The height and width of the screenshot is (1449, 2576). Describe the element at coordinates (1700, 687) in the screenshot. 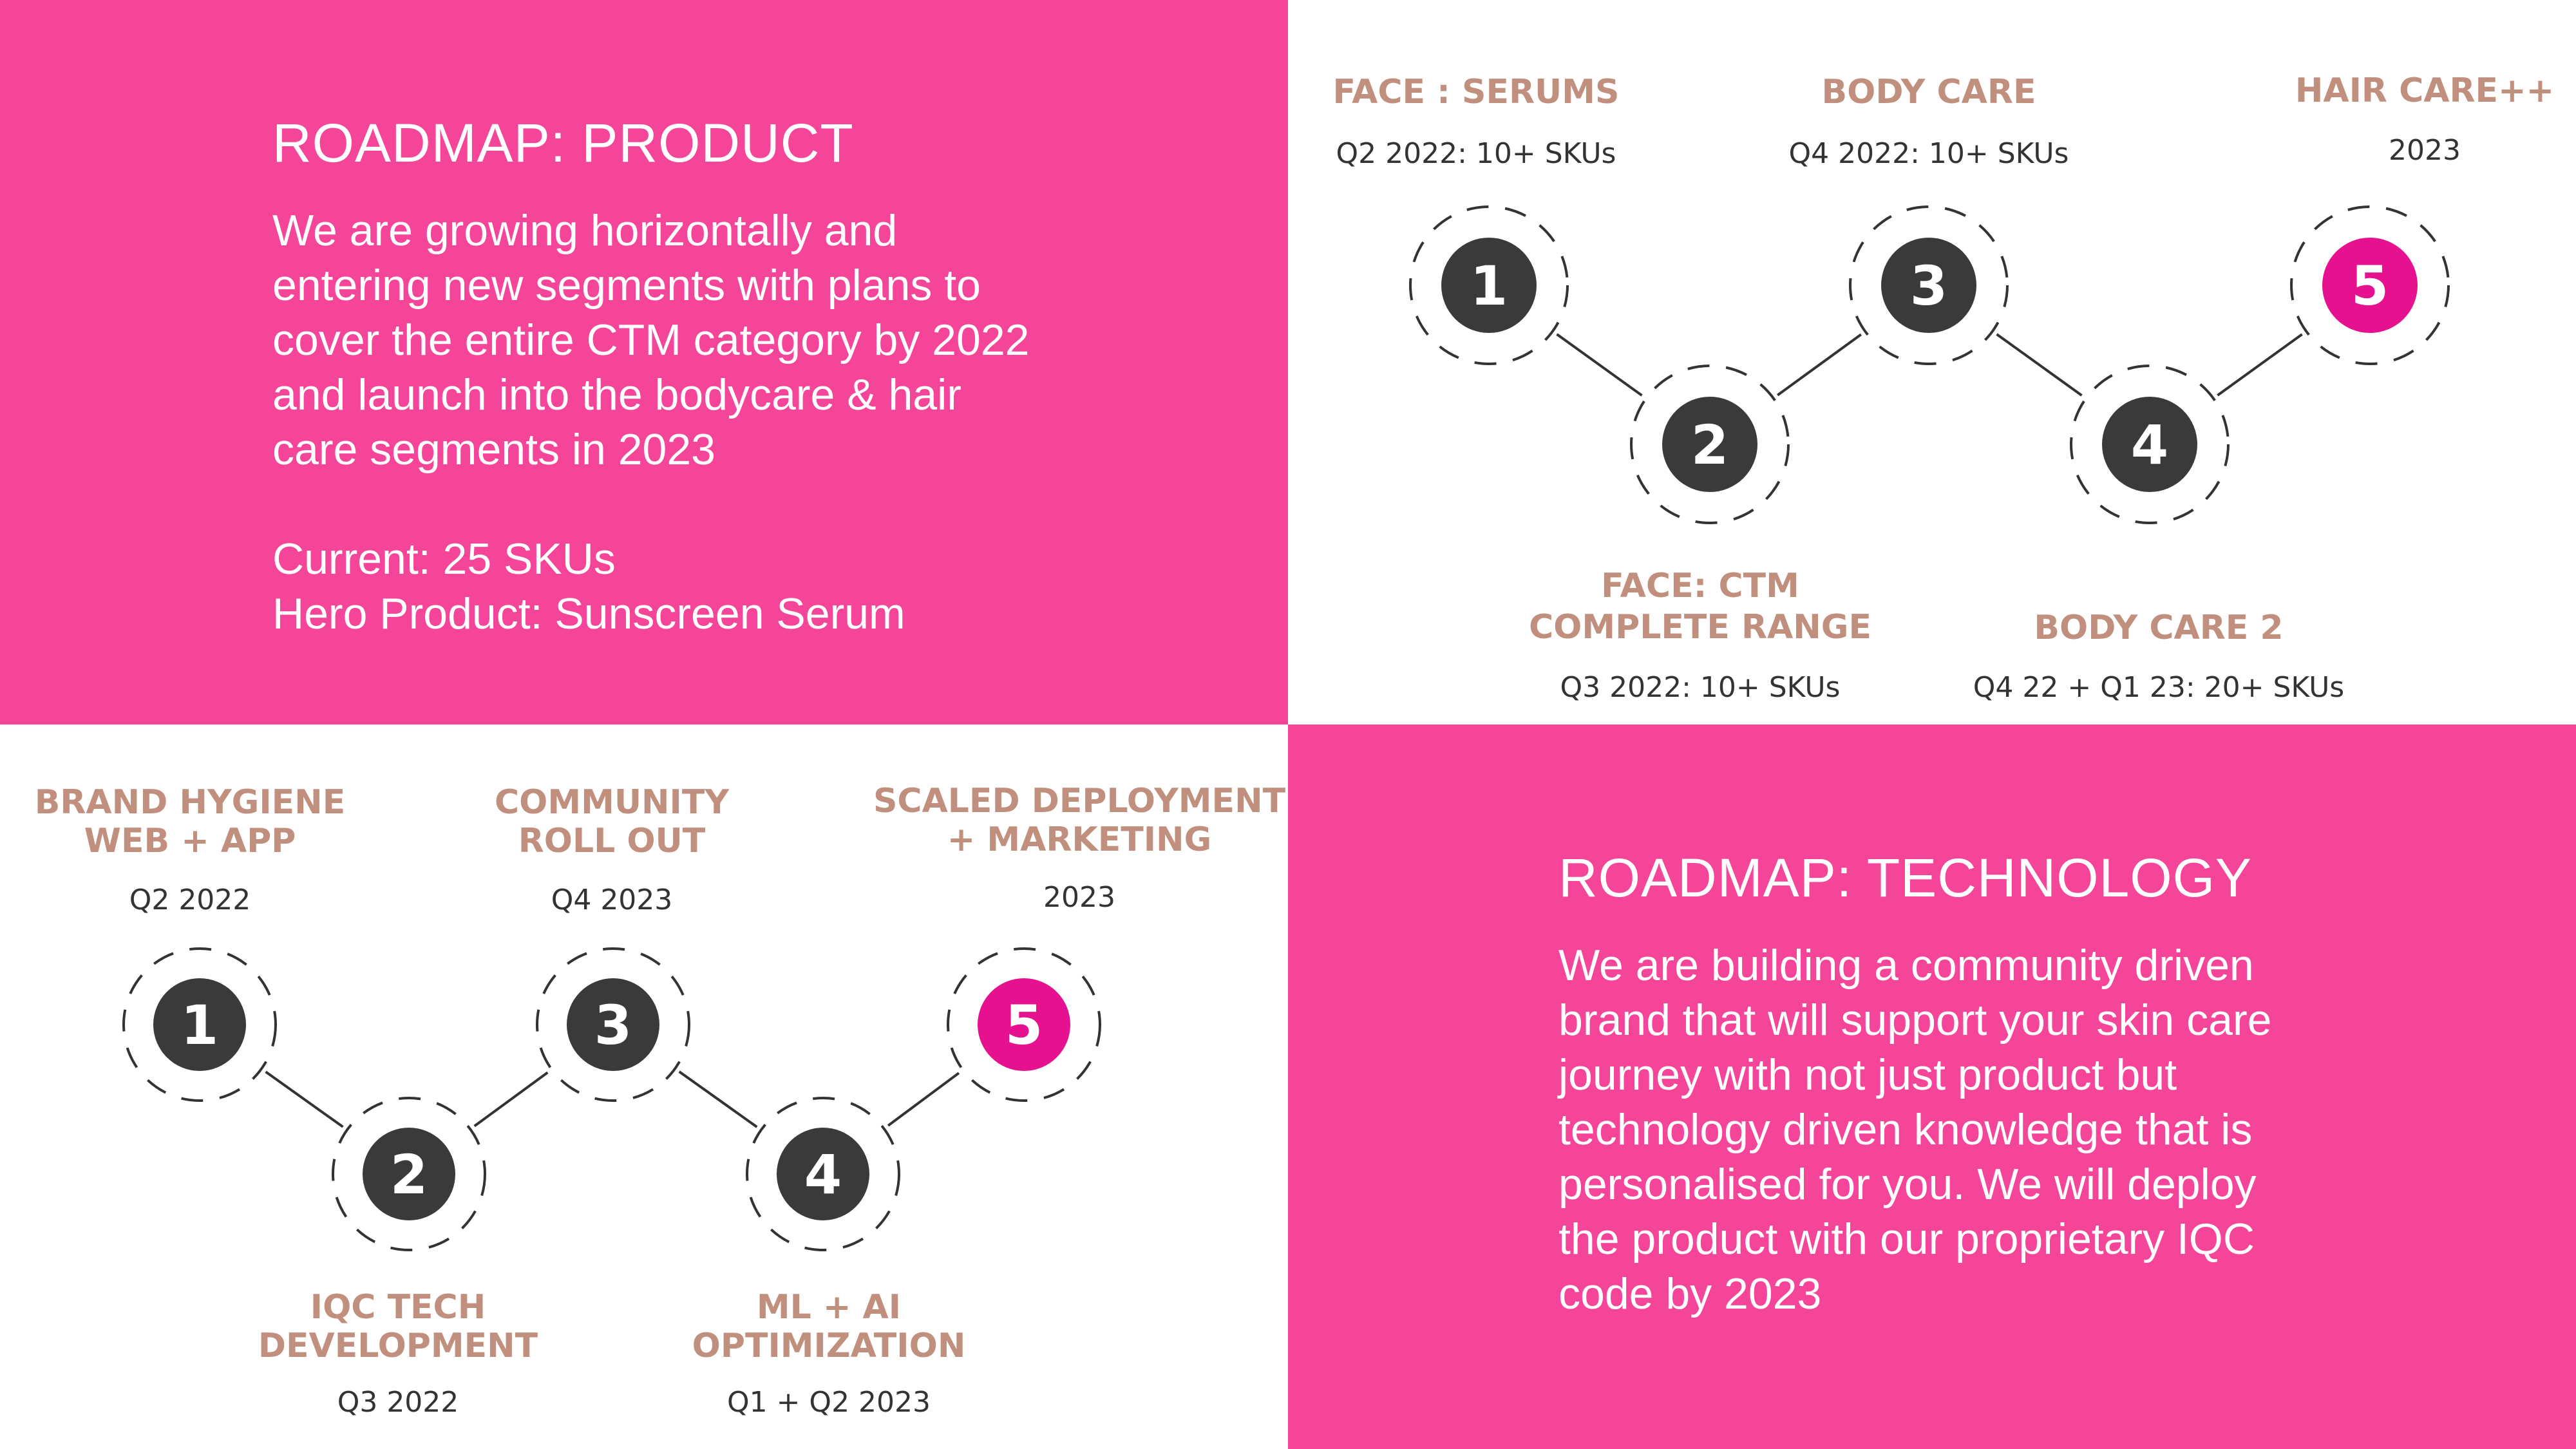

I see `step-date: Q3 2022: 10+ SKUs` at that location.